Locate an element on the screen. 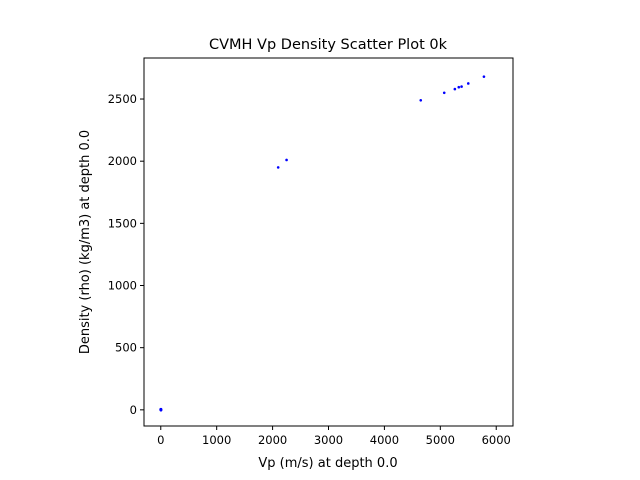 The height and width of the screenshot is (480, 640). x-tick-label: 1000 is located at coordinates (216, 440).